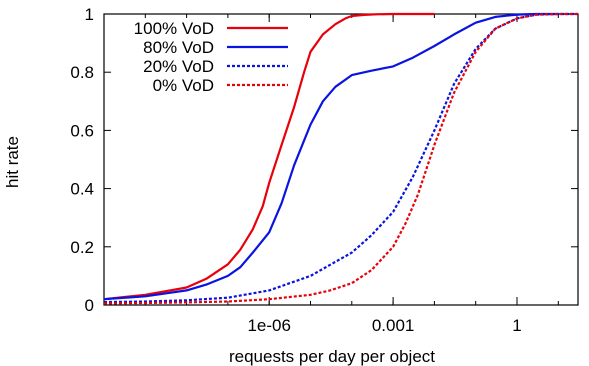  Describe the element at coordinates (178, 66) in the screenshot. I see `legend-label: 20% VoD` at that location.